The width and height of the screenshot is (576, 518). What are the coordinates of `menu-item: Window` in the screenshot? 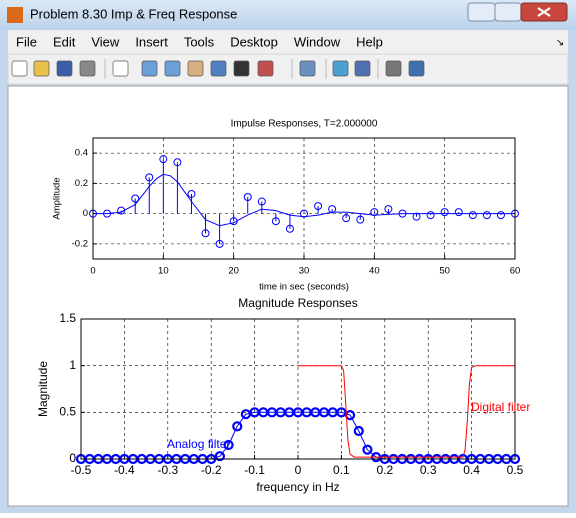 It's located at (317, 41).